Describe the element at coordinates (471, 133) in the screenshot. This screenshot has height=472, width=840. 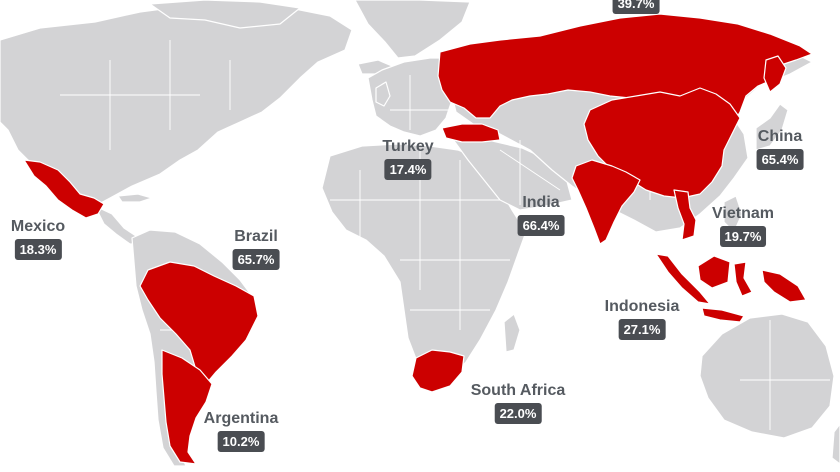
I see `country-turkey` at that location.